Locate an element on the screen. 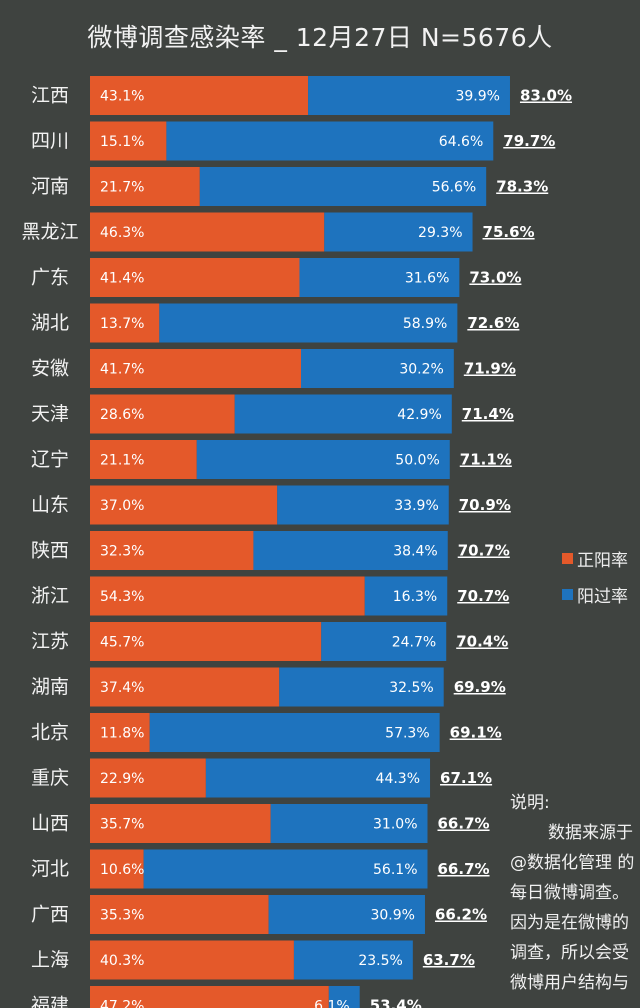  category-label: 湖北 is located at coordinates (50, 323).